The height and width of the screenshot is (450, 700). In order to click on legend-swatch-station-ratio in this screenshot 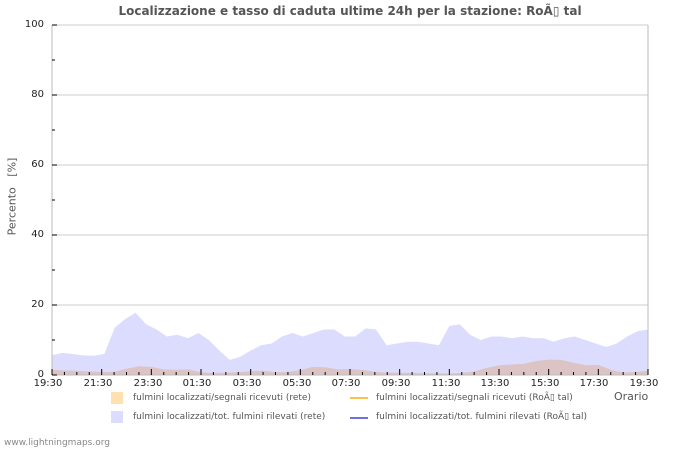, I will do `click(359, 398)`.